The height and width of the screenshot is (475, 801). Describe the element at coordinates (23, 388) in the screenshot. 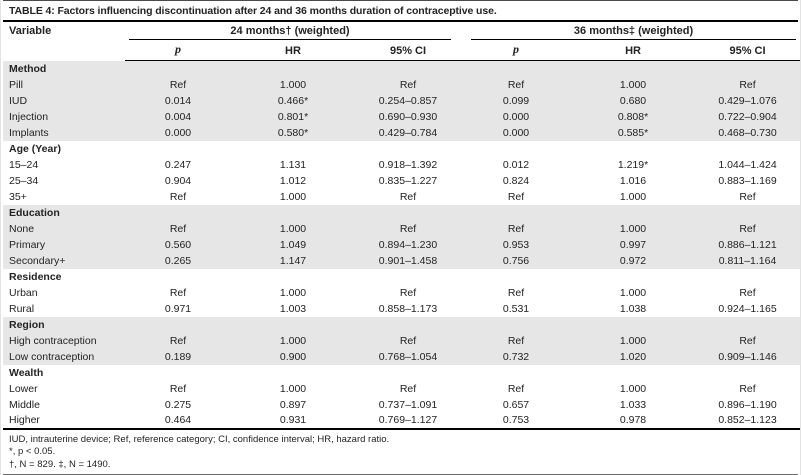

I see `row-label: Lower` at that location.